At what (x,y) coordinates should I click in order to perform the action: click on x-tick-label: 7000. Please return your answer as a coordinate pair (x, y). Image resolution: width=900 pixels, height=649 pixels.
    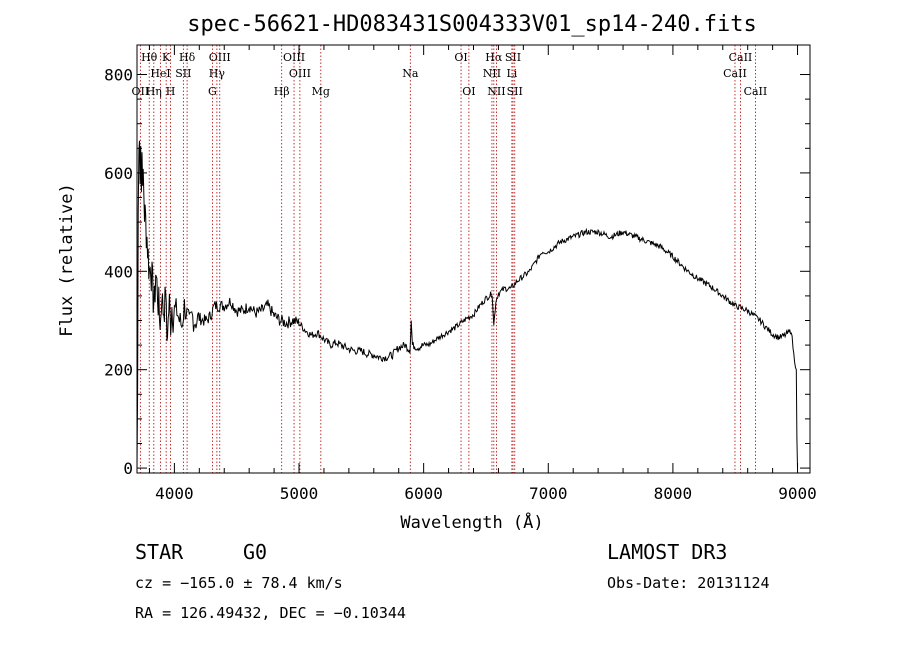
    Looking at the image, I should click on (548, 493).